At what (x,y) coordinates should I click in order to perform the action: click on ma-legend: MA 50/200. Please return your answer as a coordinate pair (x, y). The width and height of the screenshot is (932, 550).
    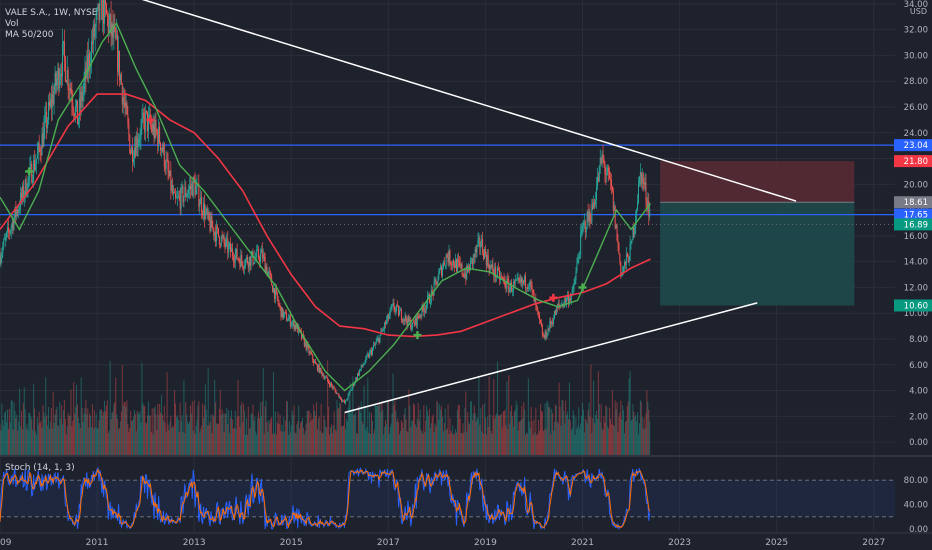
    Looking at the image, I should click on (29, 35).